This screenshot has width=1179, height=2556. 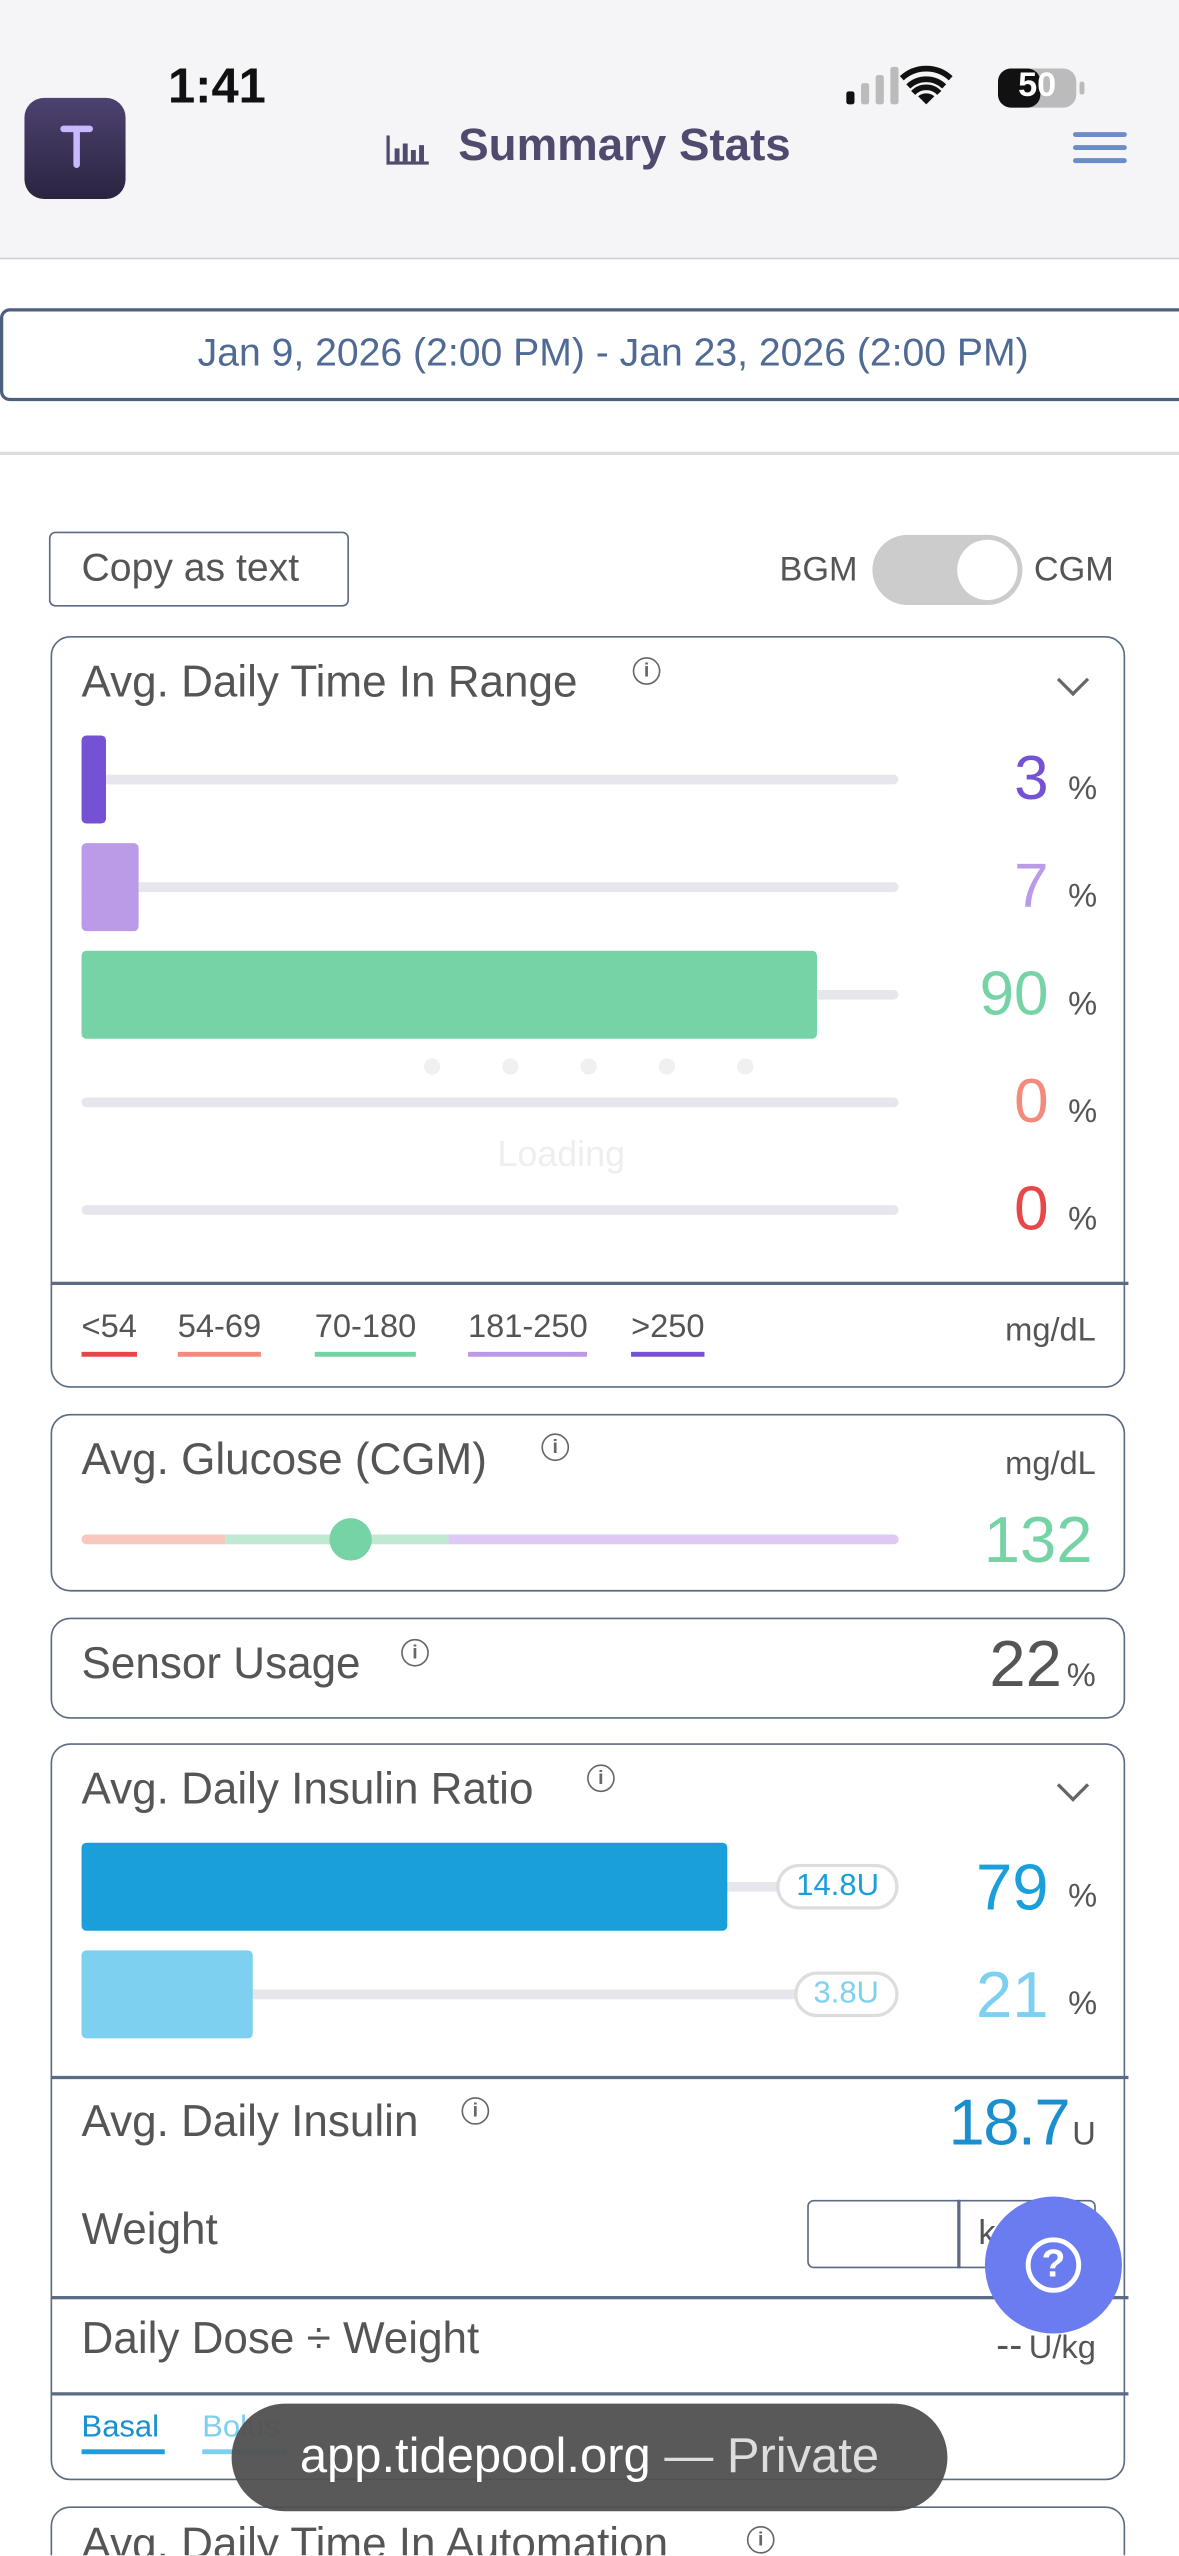 I want to click on toggle-knob, so click(x=987, y=570).